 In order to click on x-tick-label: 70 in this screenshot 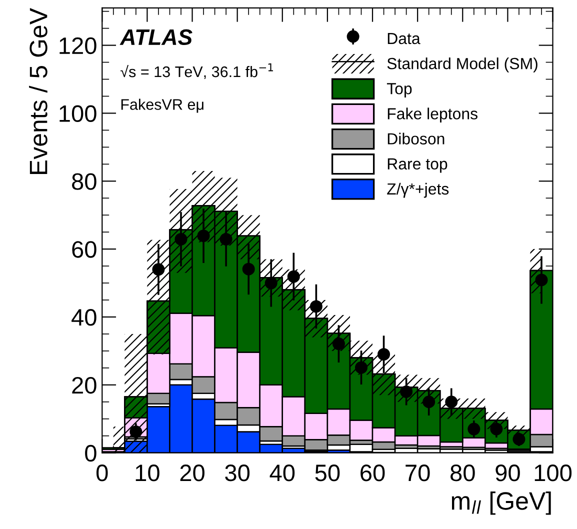, I will do `click(418, 473)`.